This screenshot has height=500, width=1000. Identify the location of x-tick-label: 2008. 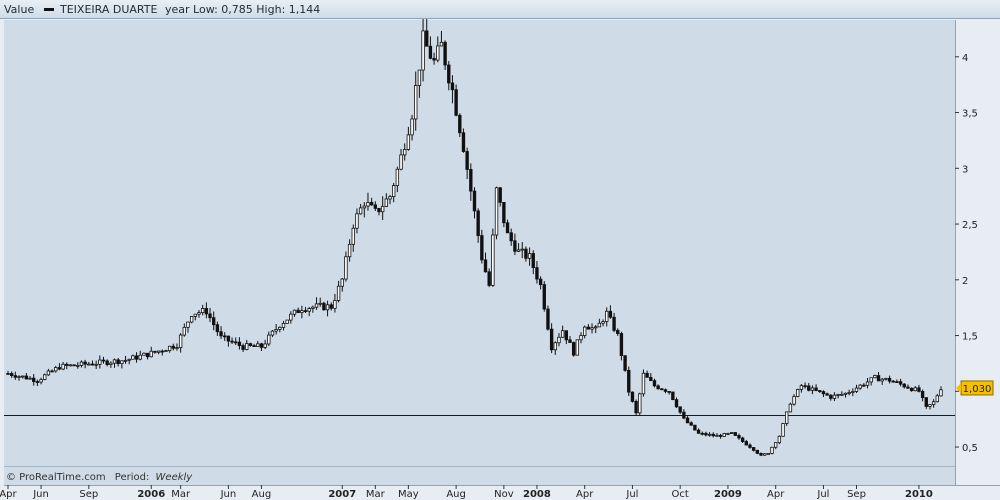
(537, 494).